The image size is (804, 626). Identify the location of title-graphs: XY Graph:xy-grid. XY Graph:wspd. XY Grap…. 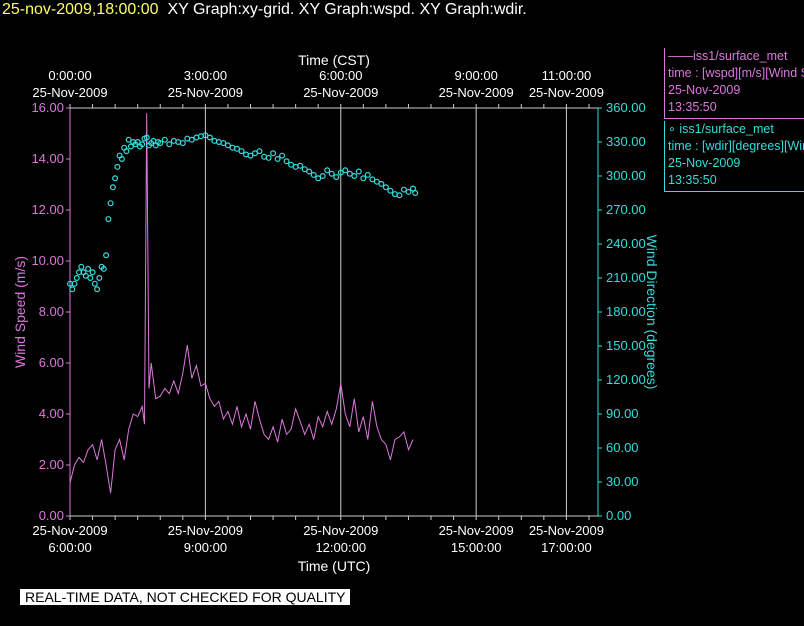
(347, 9).